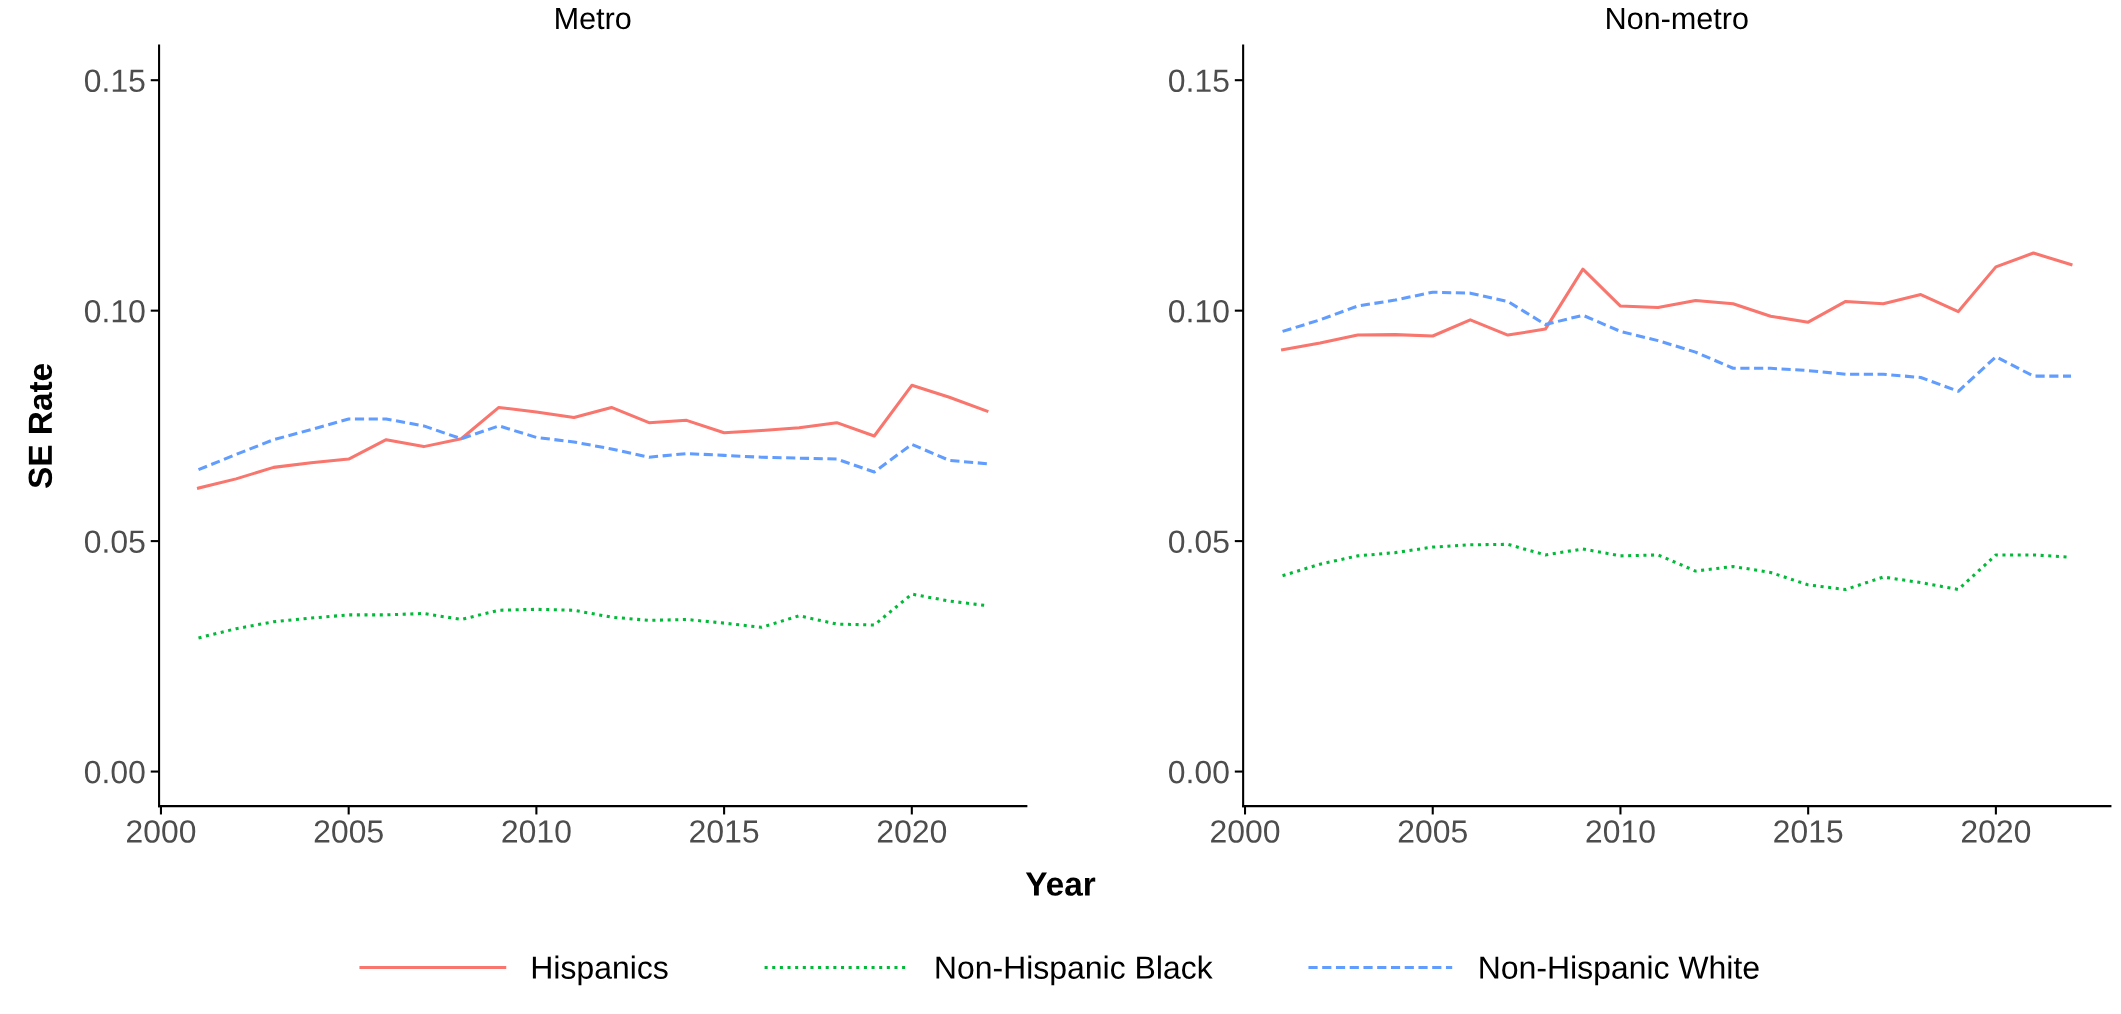  What do you see at coordinates (1677, 18) in the screenshot?
I see `chart-title: Non-metro` at bounding box center [1677, 18].